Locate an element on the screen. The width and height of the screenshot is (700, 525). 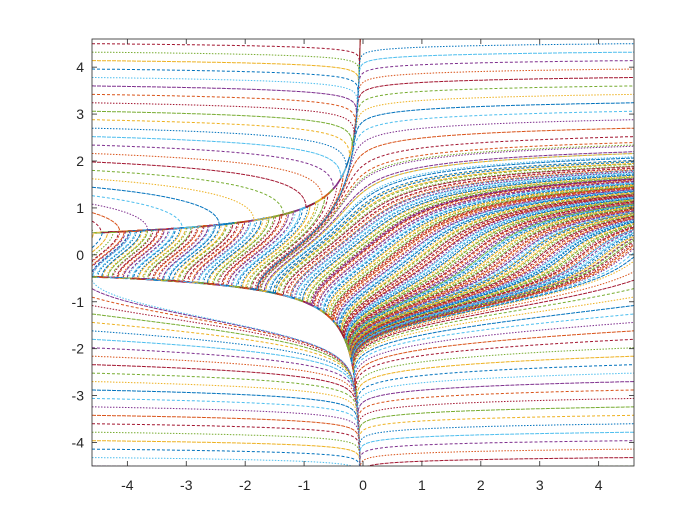
x-tick-label: 1 is located at coordinates (422, 485).